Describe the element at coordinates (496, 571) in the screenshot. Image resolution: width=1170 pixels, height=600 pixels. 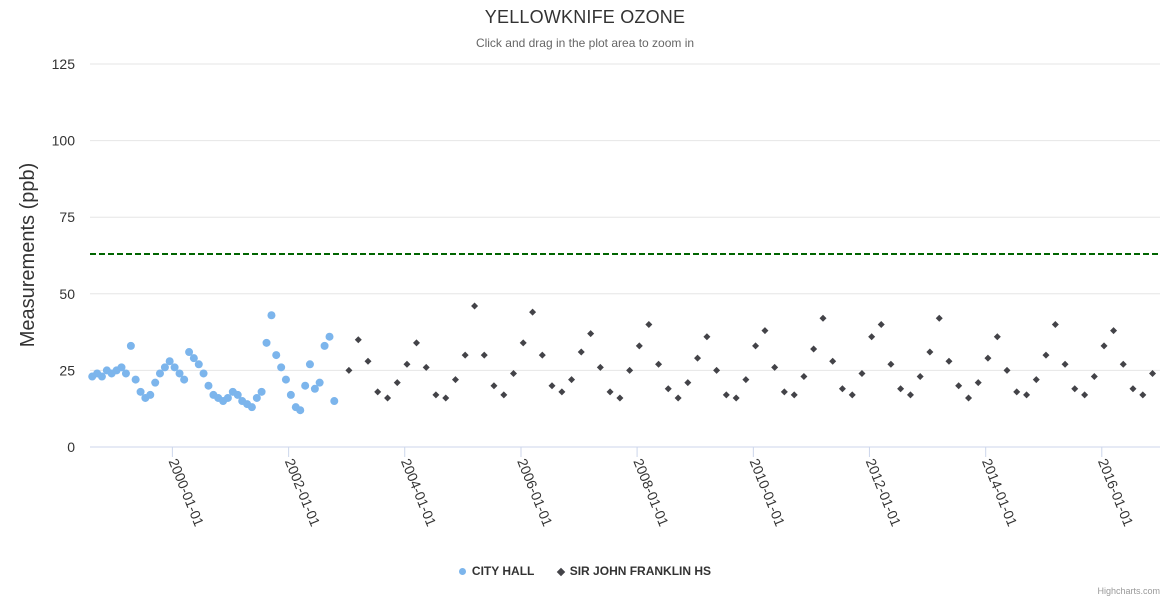
I see `legend-item-city-hall: CITY HALL` at that location.